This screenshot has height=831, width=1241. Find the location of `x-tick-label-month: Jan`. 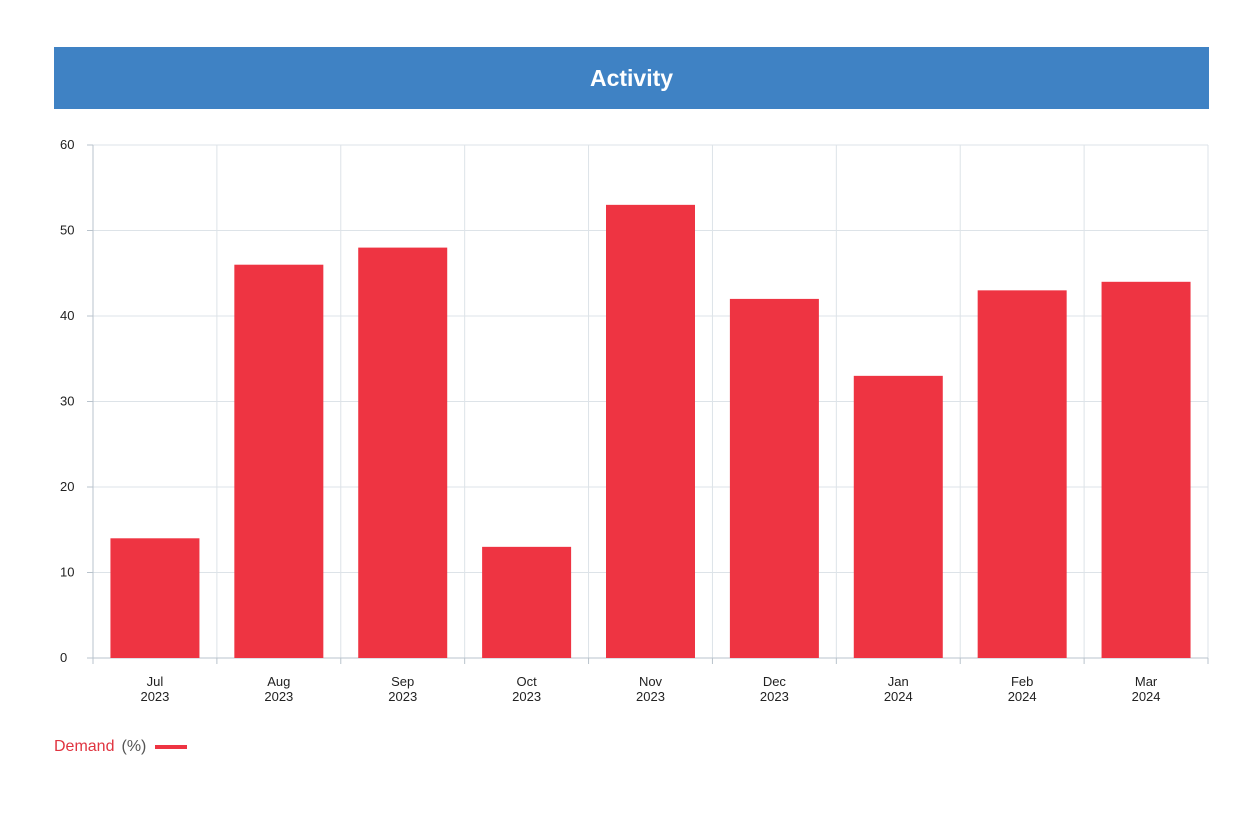

x-tick-label-month: Jan is located at coordinates (898, 681).